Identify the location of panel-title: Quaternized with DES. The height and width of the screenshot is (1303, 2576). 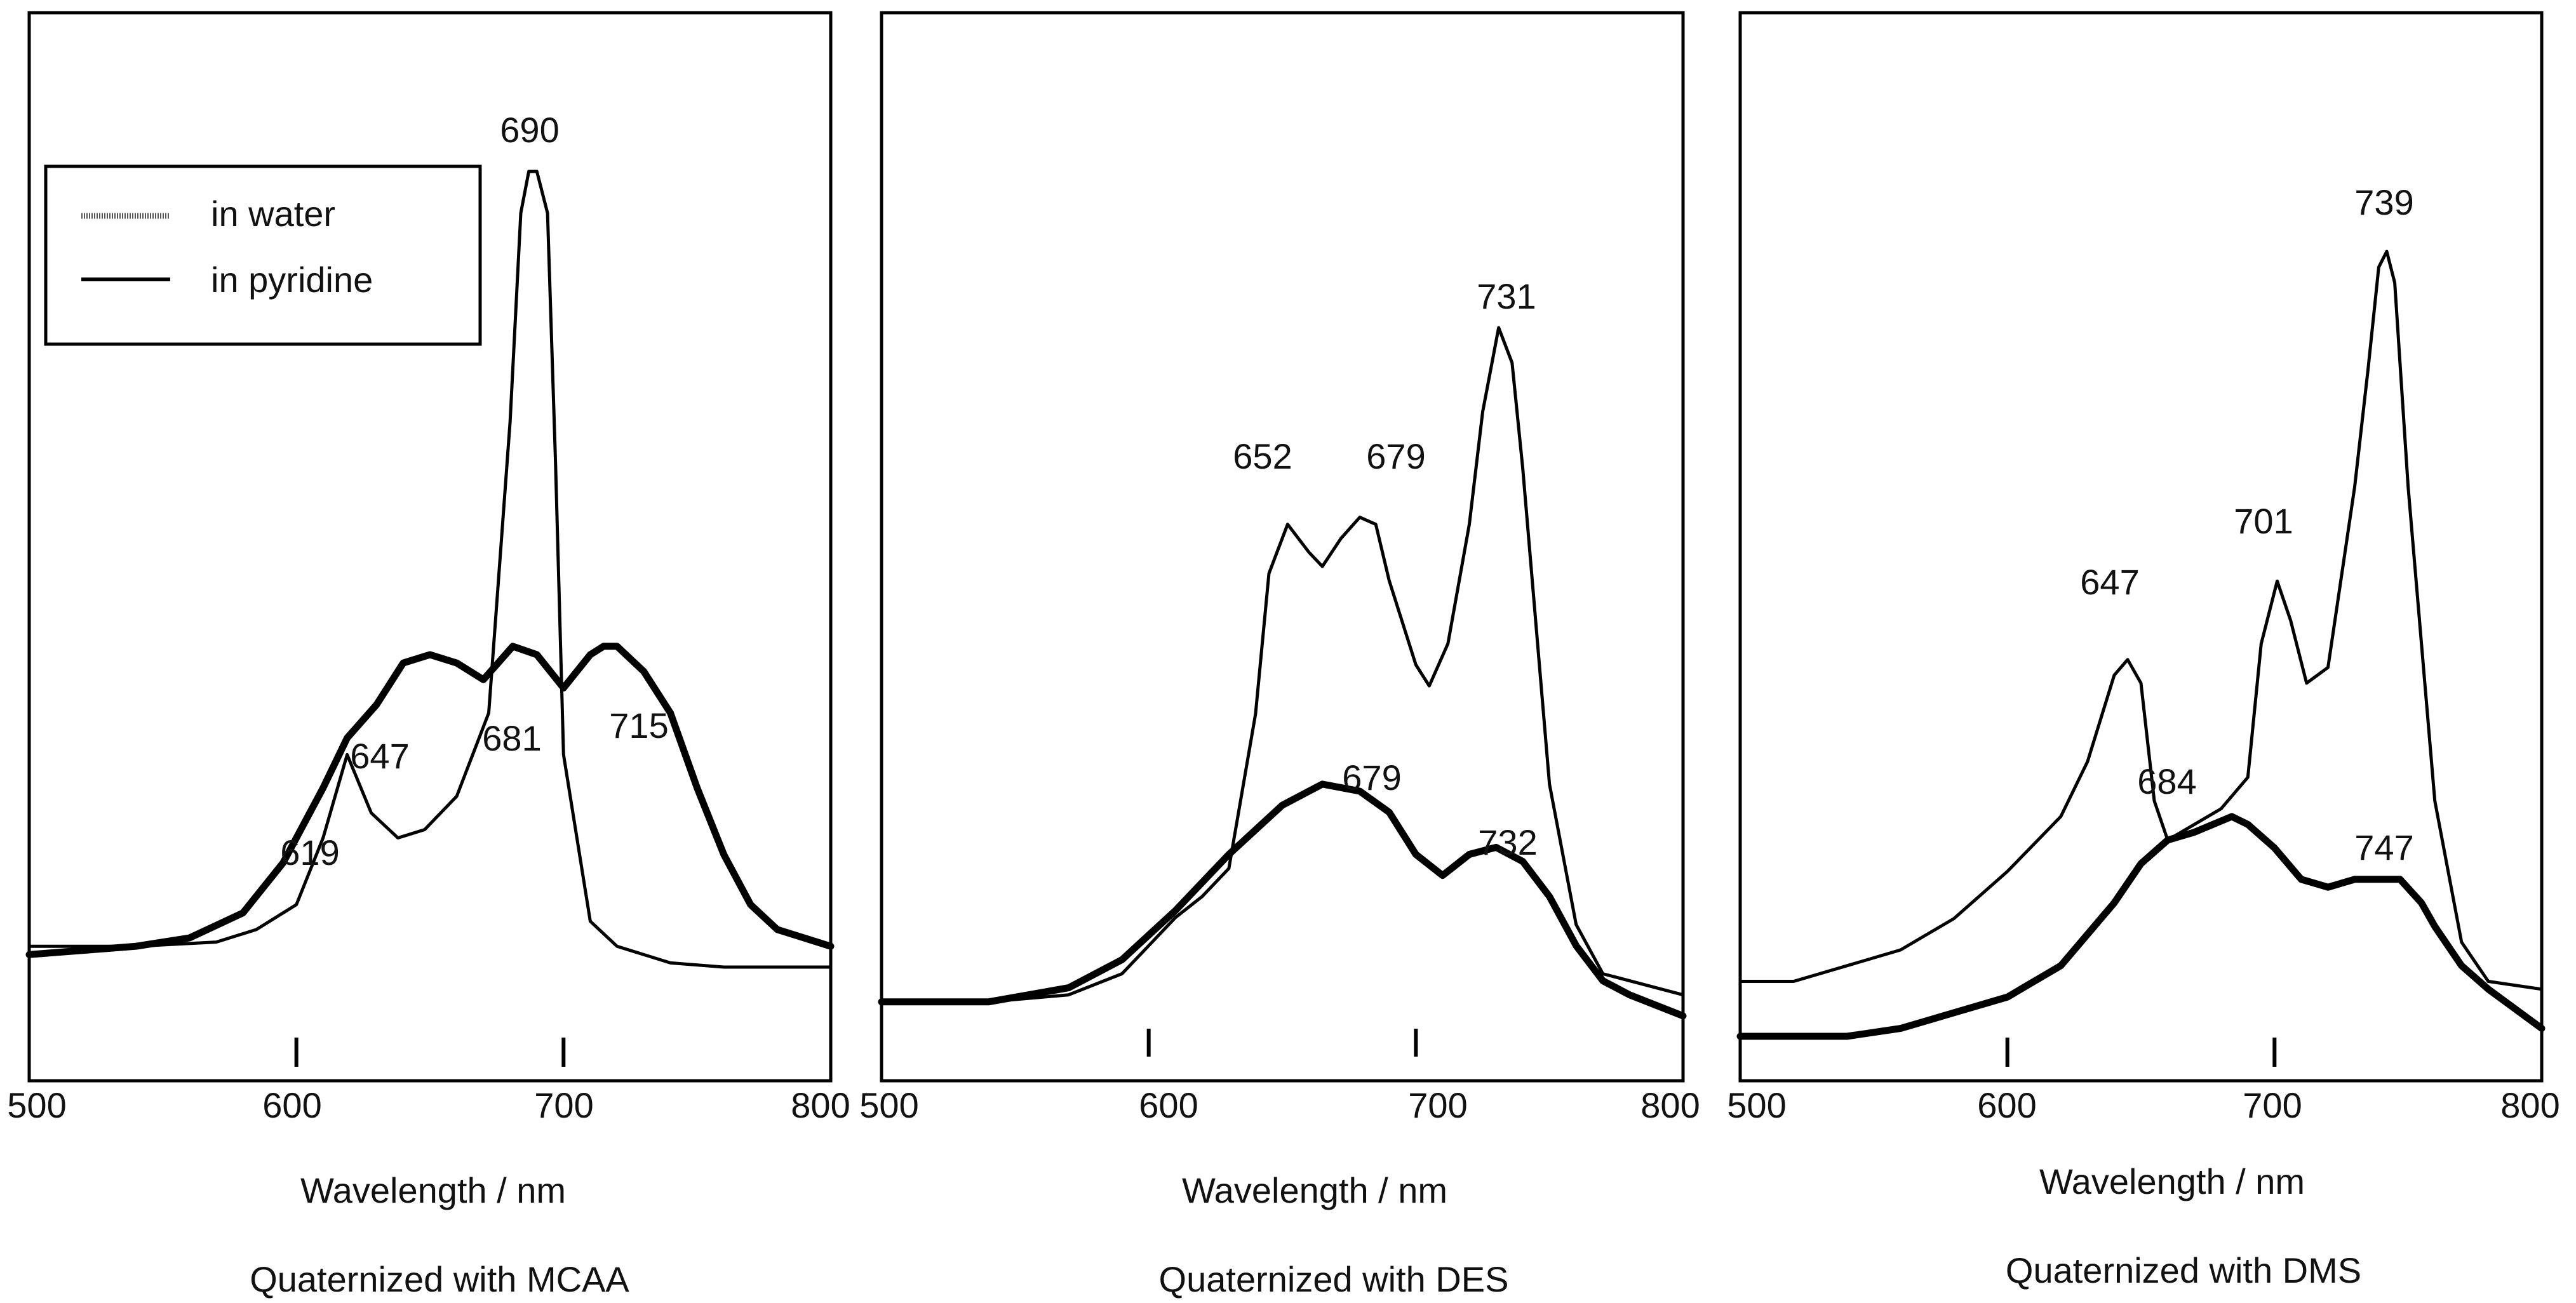
(1334, 1279).